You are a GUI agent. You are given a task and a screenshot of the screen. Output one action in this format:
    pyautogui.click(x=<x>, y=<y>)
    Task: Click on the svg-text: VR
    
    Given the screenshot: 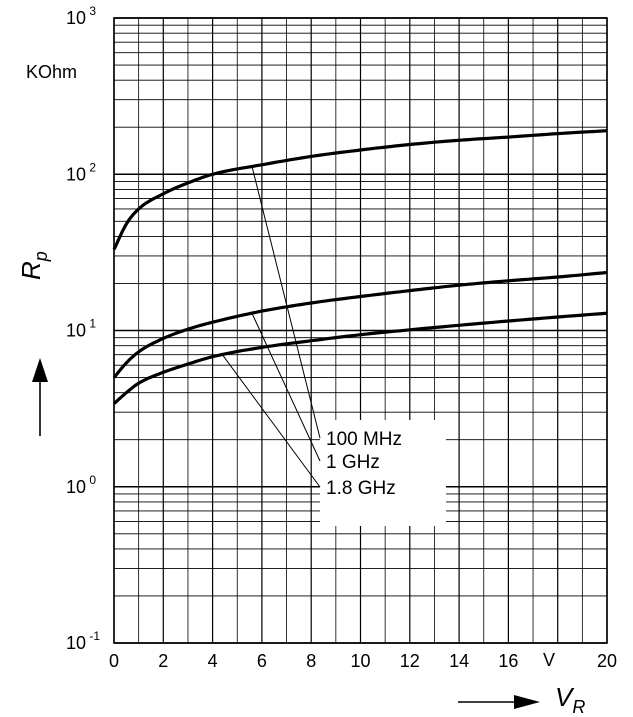 What is the action you would take?
    pyautogui.click(x=570, y=699)
    